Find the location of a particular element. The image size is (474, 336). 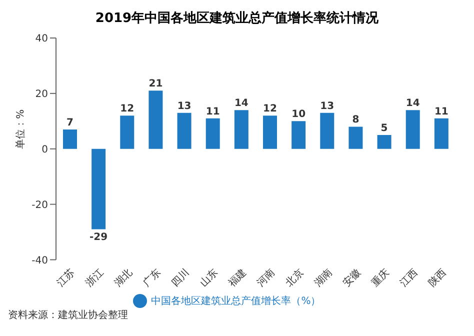

text: 资料来源：建筑业协会整理 is located at coordinates (68, 315).